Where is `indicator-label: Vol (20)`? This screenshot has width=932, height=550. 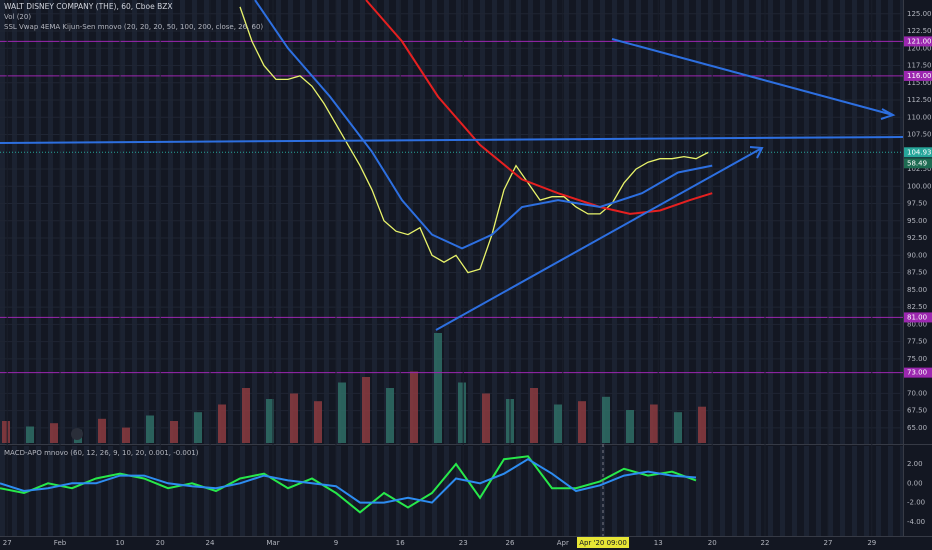
indicator-label: Vol (20) is located at coordinates (17, 17).